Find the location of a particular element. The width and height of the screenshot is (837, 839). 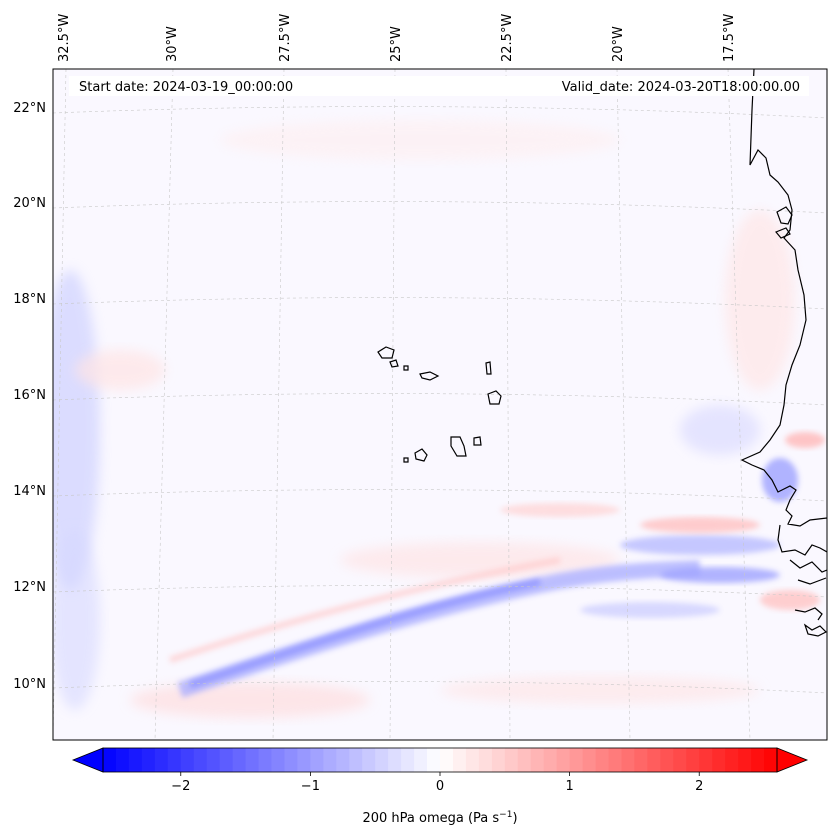

lat-label: 20°N is located at coordinates (29, 203).